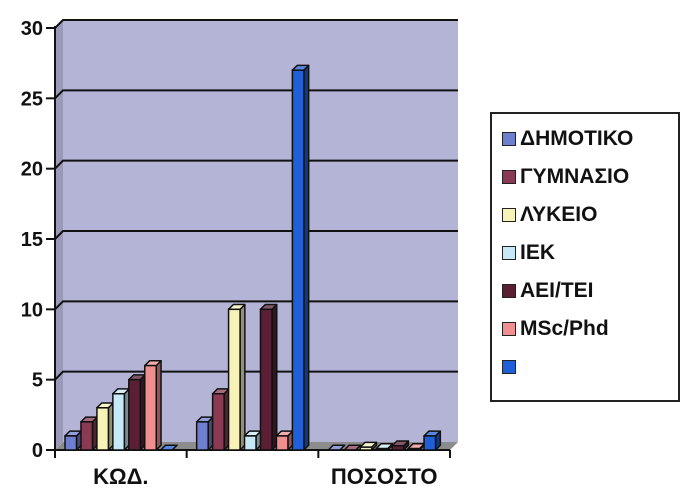 The width and height of the screenshot is (687, 494). Describe the element at coordinates (384, 476) in the screenshot. I see `x-tick-label: ΠΟΣΟΣΤΟ` at that location.